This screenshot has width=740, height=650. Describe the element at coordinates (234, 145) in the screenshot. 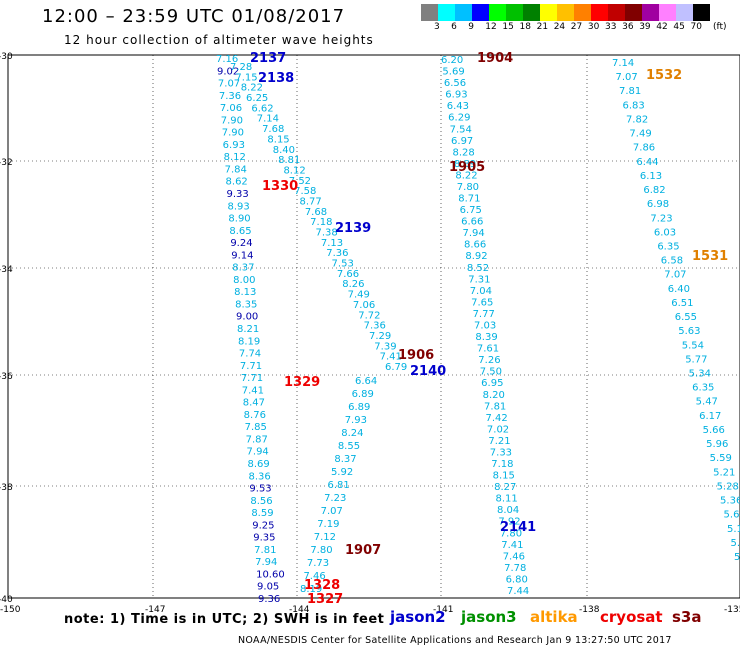

I see `swh-value-track-a: 6.93` at that location.